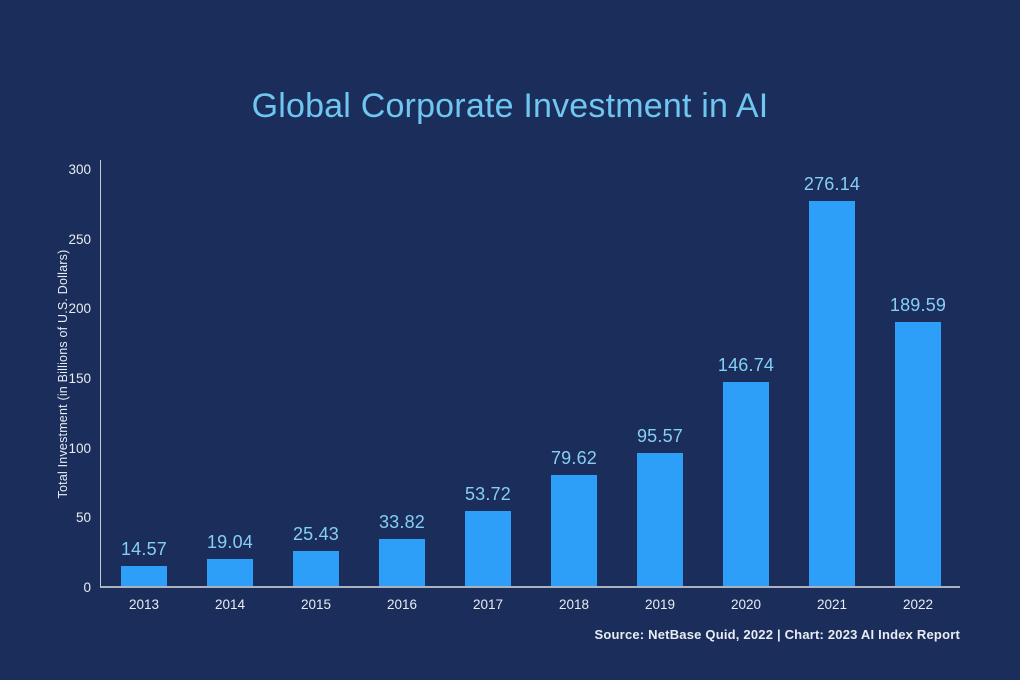 The image size is (1020, 680). I want to click on x-tick-label: 2016, so click(402, 604).